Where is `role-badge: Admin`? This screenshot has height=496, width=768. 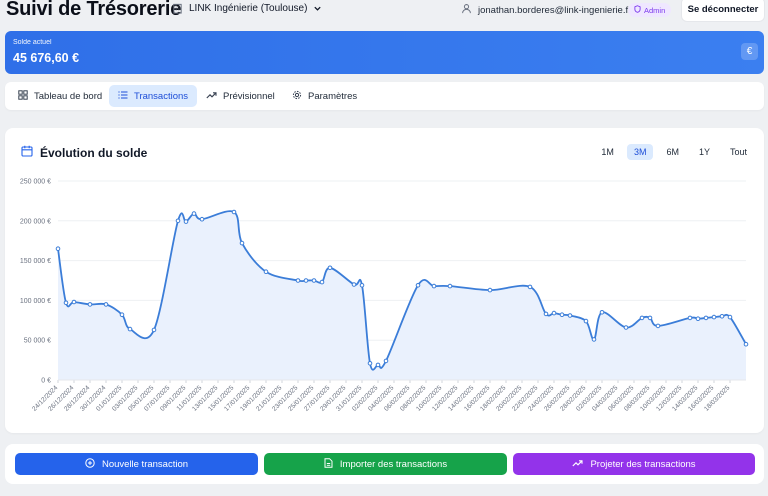 role-badge: Admin is located at coordinates (650, 10).